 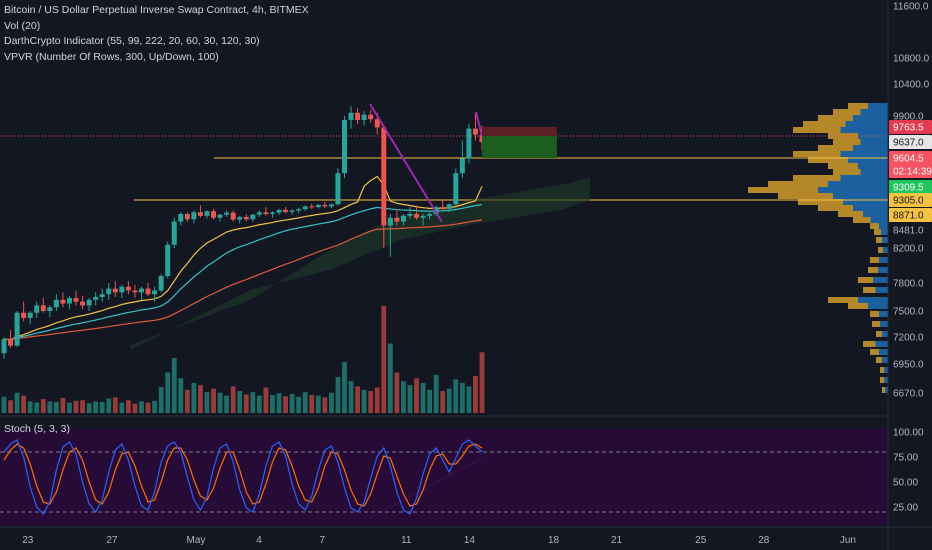 I want to click on price-tag-label: 02:14:39, so click(x=912, y=172).